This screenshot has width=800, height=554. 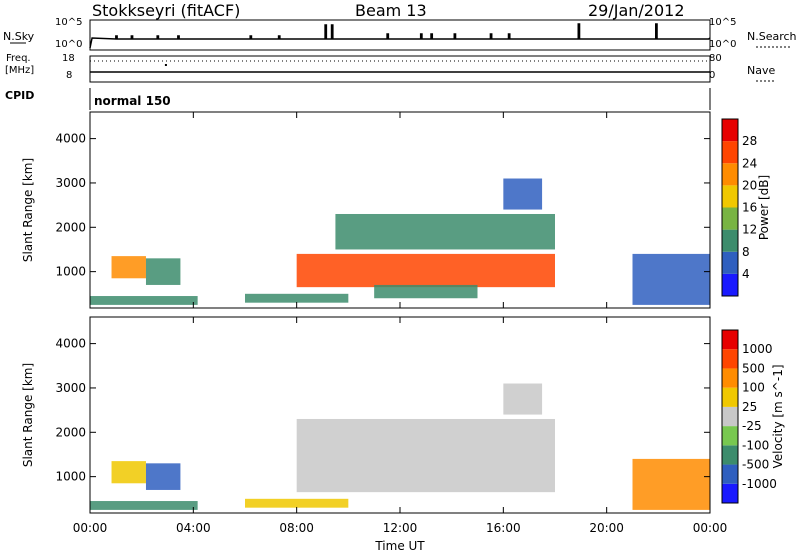 What do you see at coordinates (764, 207) in the screenshot?
I see `power-colorbar-label: Power [dB]` at bounding box center [764, 207].